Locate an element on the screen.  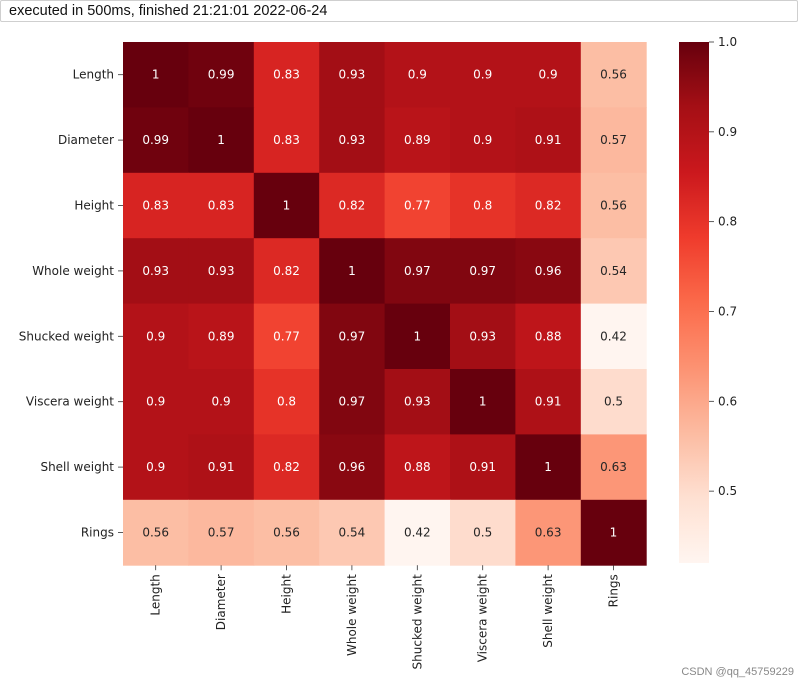
x-tick-label: Height is located at coordinates (287, 594).